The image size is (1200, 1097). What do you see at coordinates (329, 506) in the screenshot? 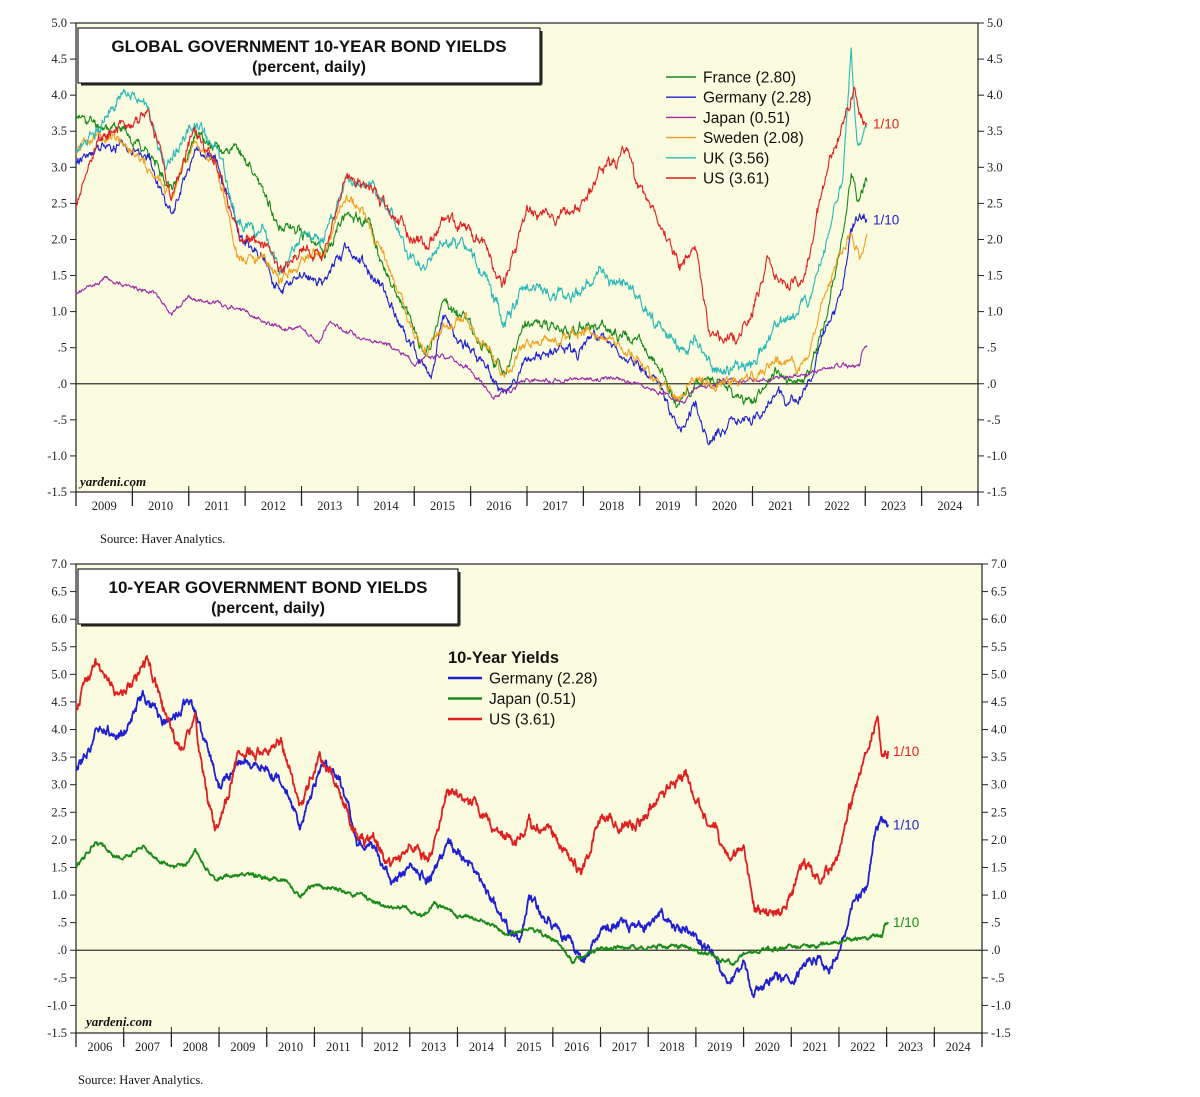
I see `c0-x-tick-label: 2013` at bounding box center [329, 506].